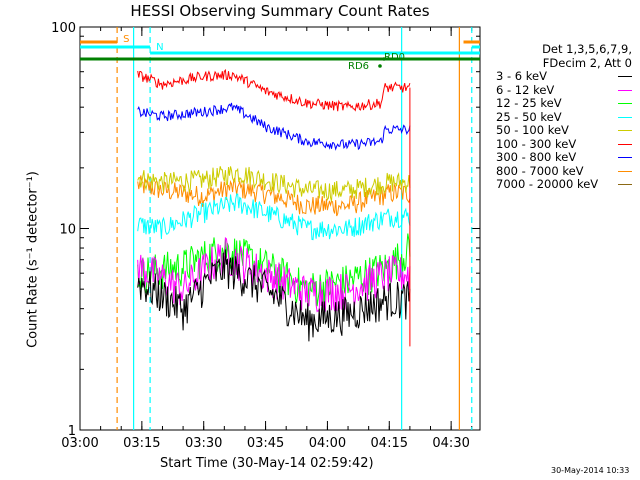 This screenshot has width=640, height=480. I want to click on legend-entry: 50 - 100 keV, so click(564, 130).